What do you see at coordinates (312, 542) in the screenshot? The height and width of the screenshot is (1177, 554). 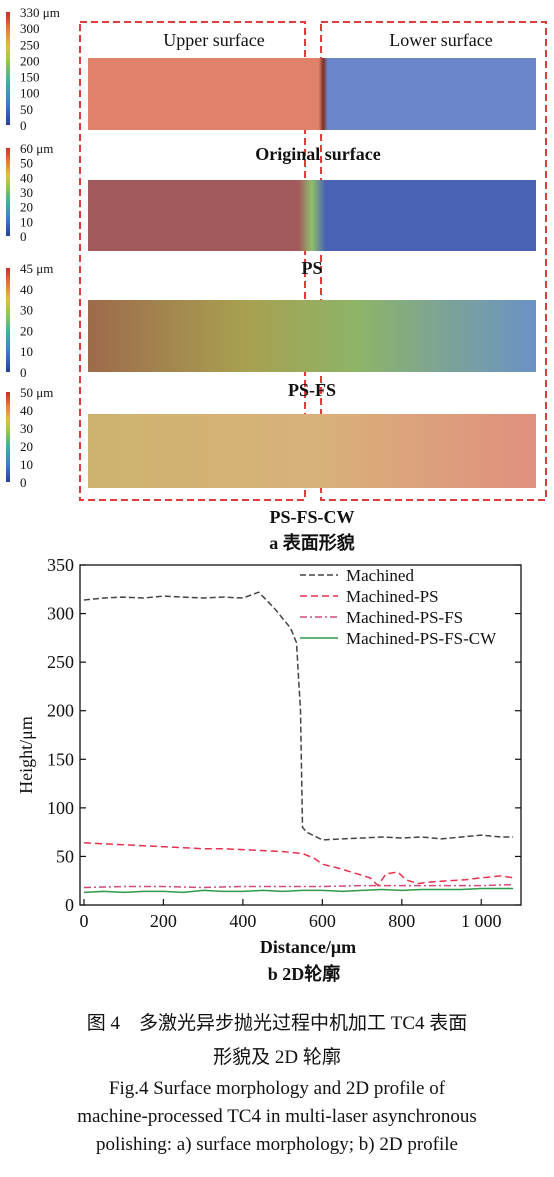 I see `subcaption-a: a 表面形貌` at bounding box center [312, 542].